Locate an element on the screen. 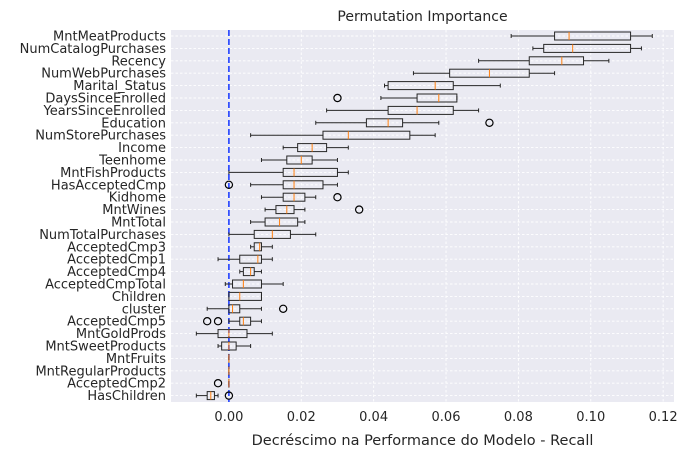 This screenshot has width=689, height=457. feature-label: NumCatalogPurchases is located at coordinates (93, 49).